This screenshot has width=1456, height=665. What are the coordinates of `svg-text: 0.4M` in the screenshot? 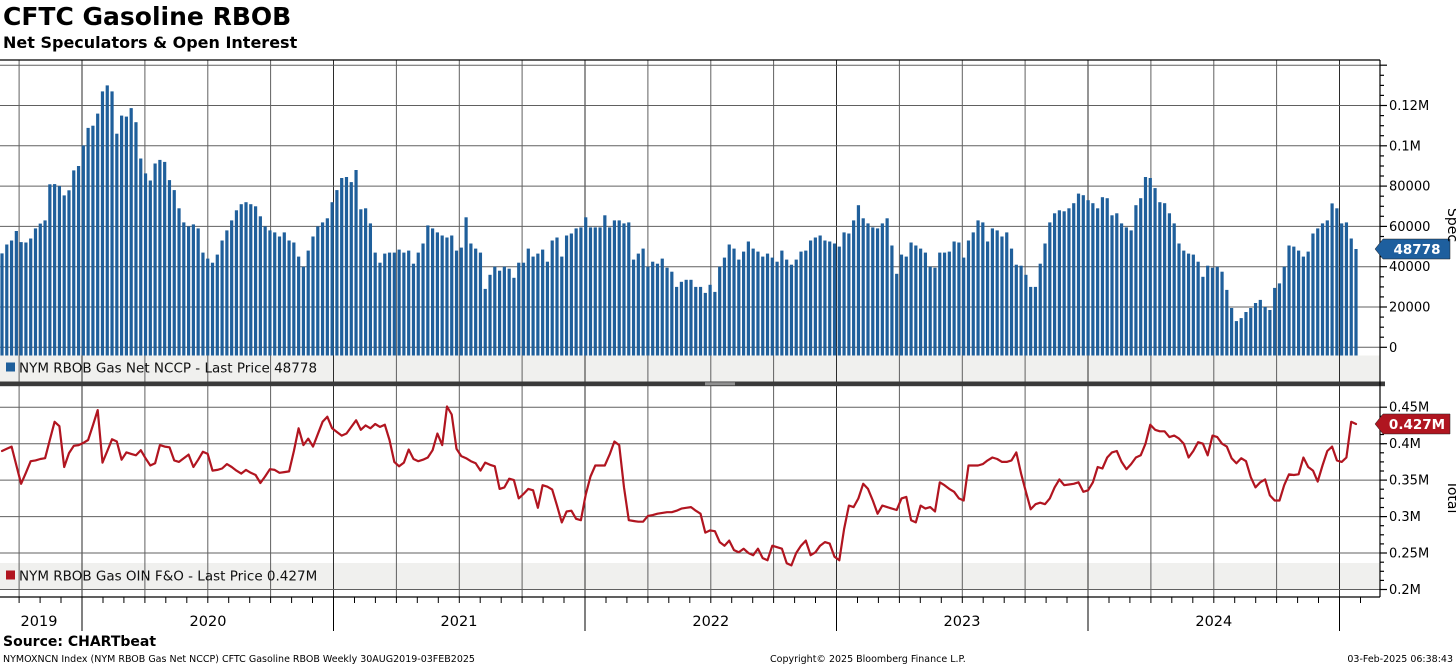 It's located at (1405, 444).